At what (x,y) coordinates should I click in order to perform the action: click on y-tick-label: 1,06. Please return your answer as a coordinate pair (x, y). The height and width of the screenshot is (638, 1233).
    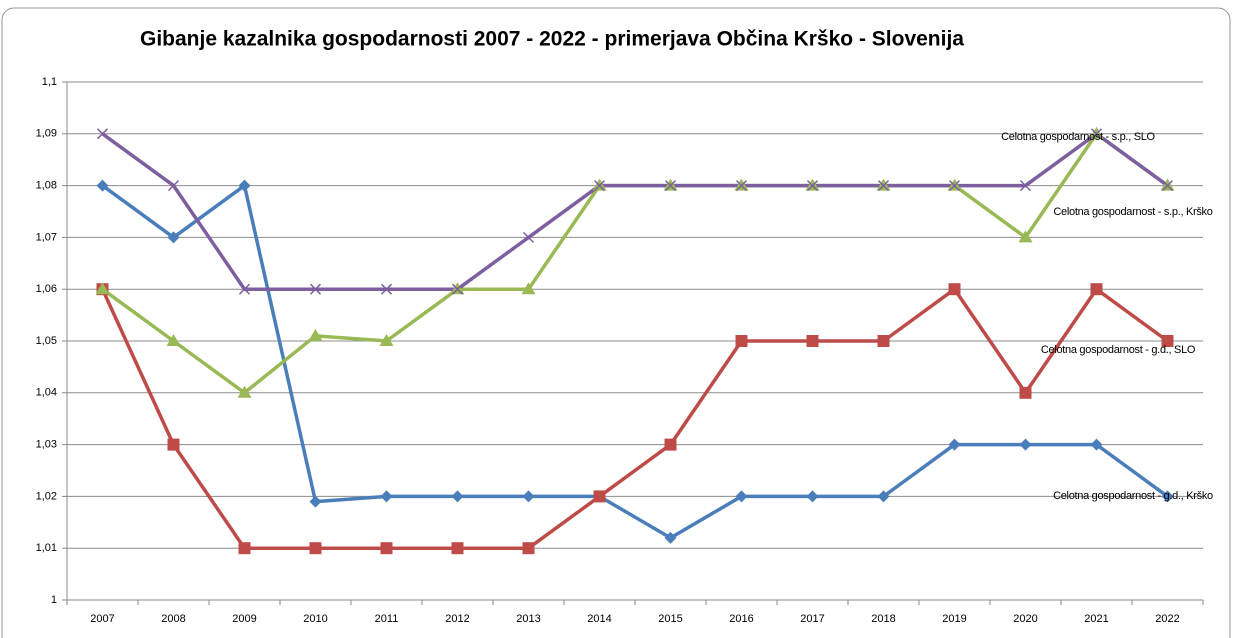
    Looking at the image, I should click on (46, 289).